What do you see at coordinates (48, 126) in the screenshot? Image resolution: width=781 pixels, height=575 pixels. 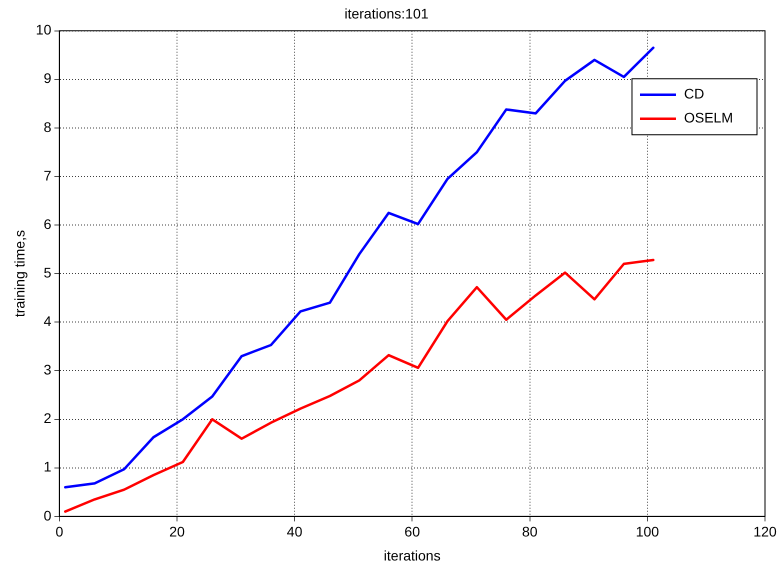 I see `y-tick-label: 8` at bounding box center [48, 126].